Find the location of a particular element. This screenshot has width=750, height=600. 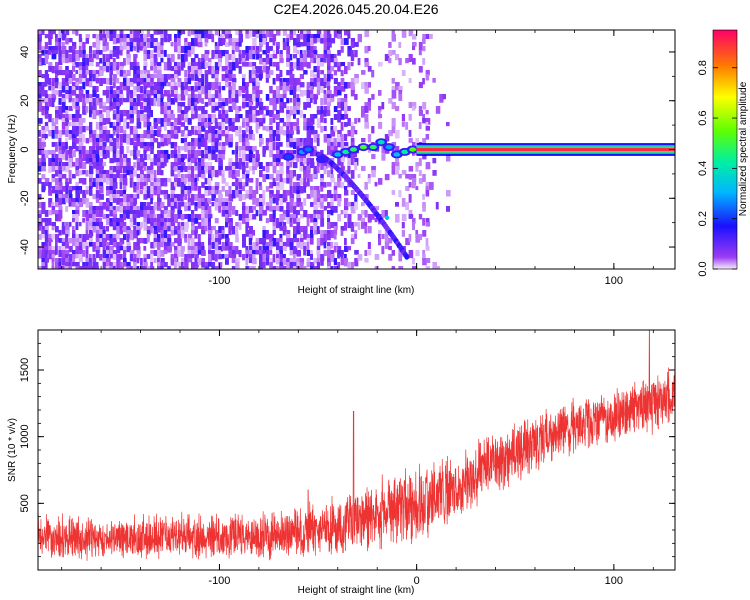

y-tick-label: 1000 is located at coordinates (25, 436).